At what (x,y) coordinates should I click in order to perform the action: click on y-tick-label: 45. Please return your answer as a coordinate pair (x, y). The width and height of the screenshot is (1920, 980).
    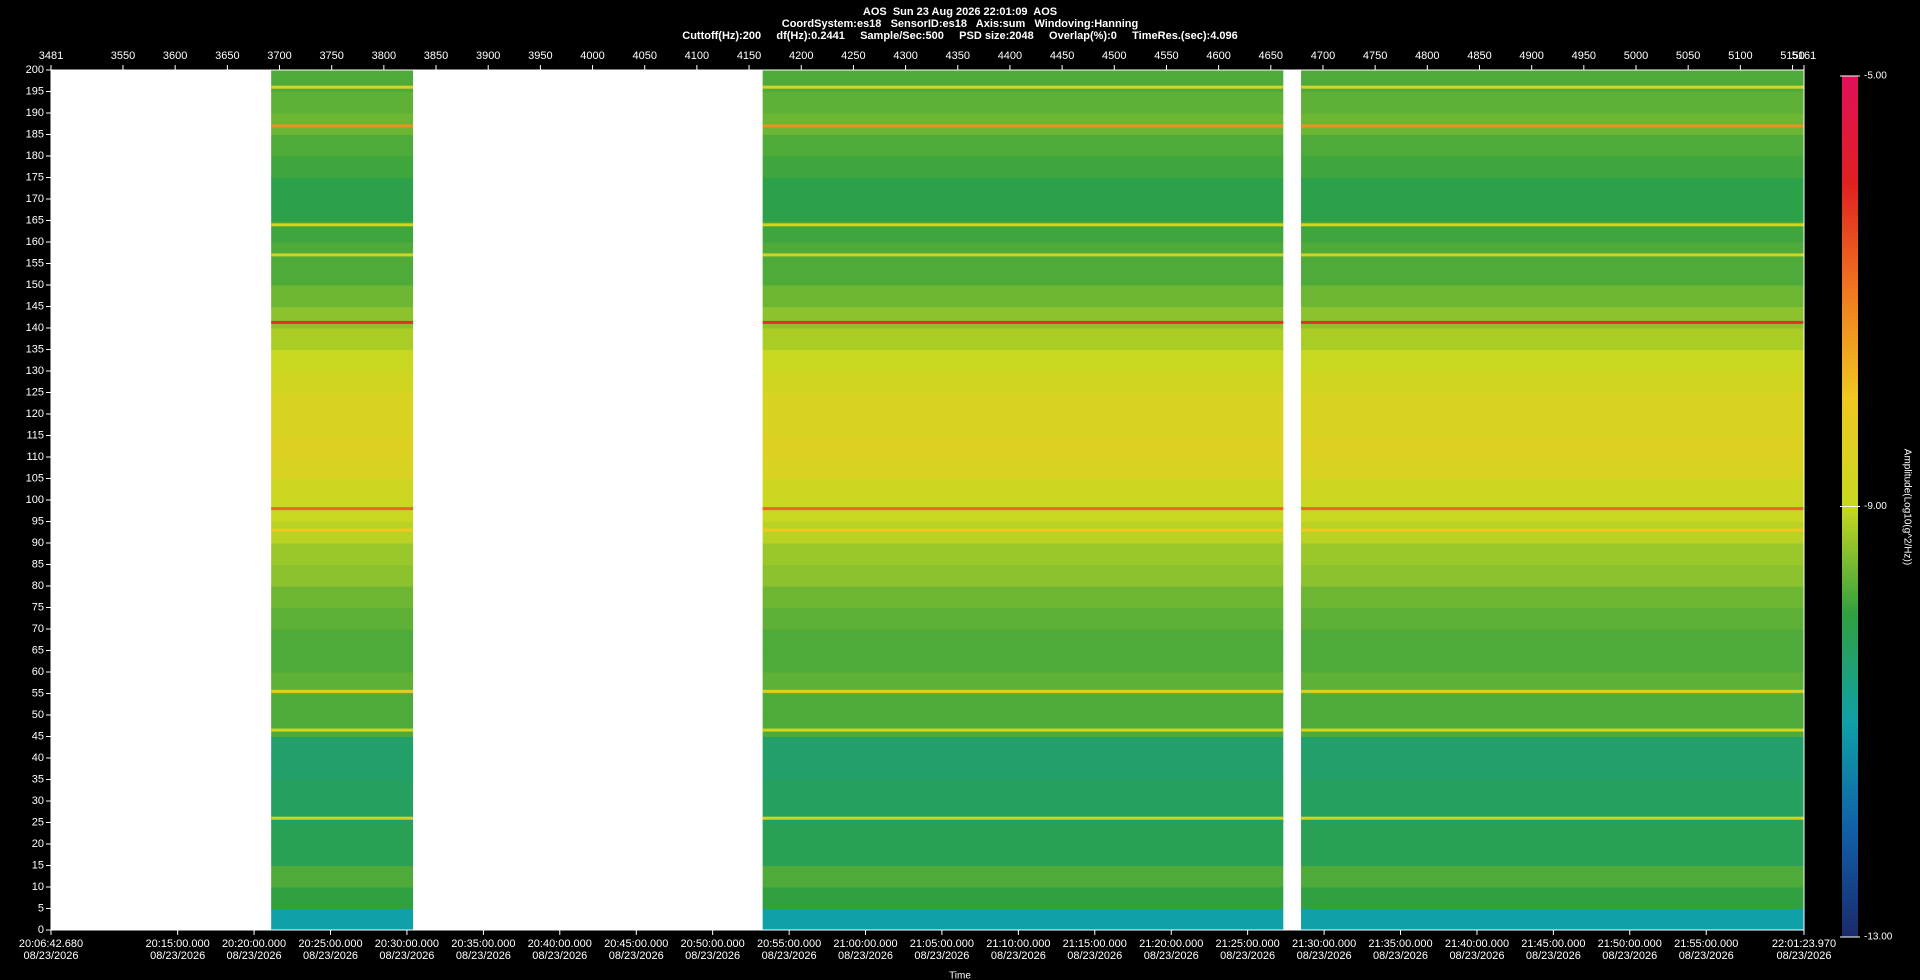
    Looking at the image, I should click on (38, 736).